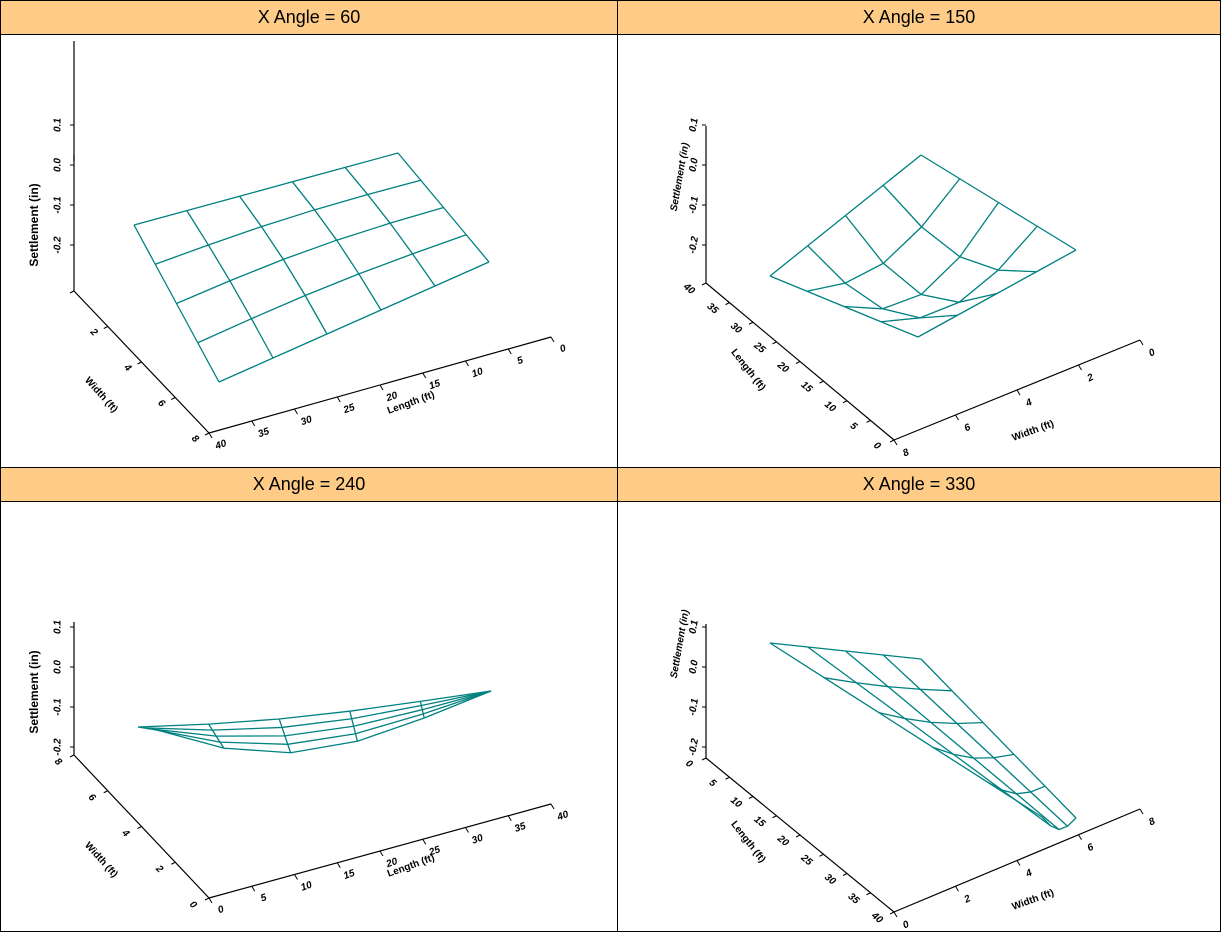 The image size is (1221, 932). Describe the element at coordinates (58, 762) in the screenshot. I see `width-axis-tick-label: 8` at that location.